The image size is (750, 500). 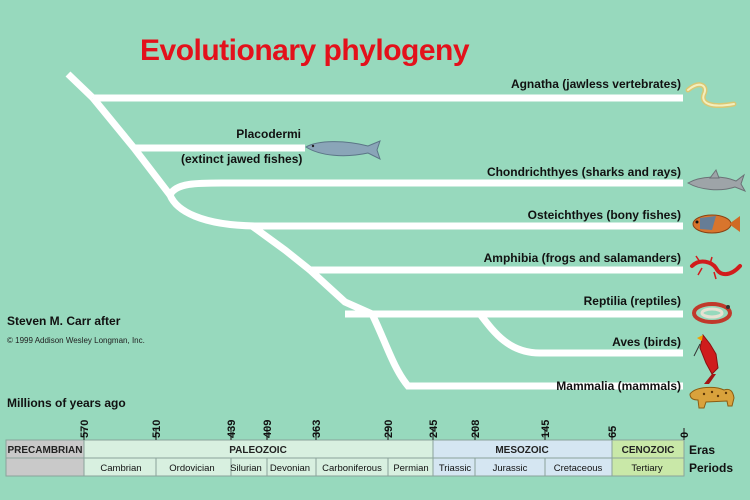 What do you see at coordinates (613, 432) in the screenshot?
I see `time-tick-label: 65` at bounding box center [613, 432].